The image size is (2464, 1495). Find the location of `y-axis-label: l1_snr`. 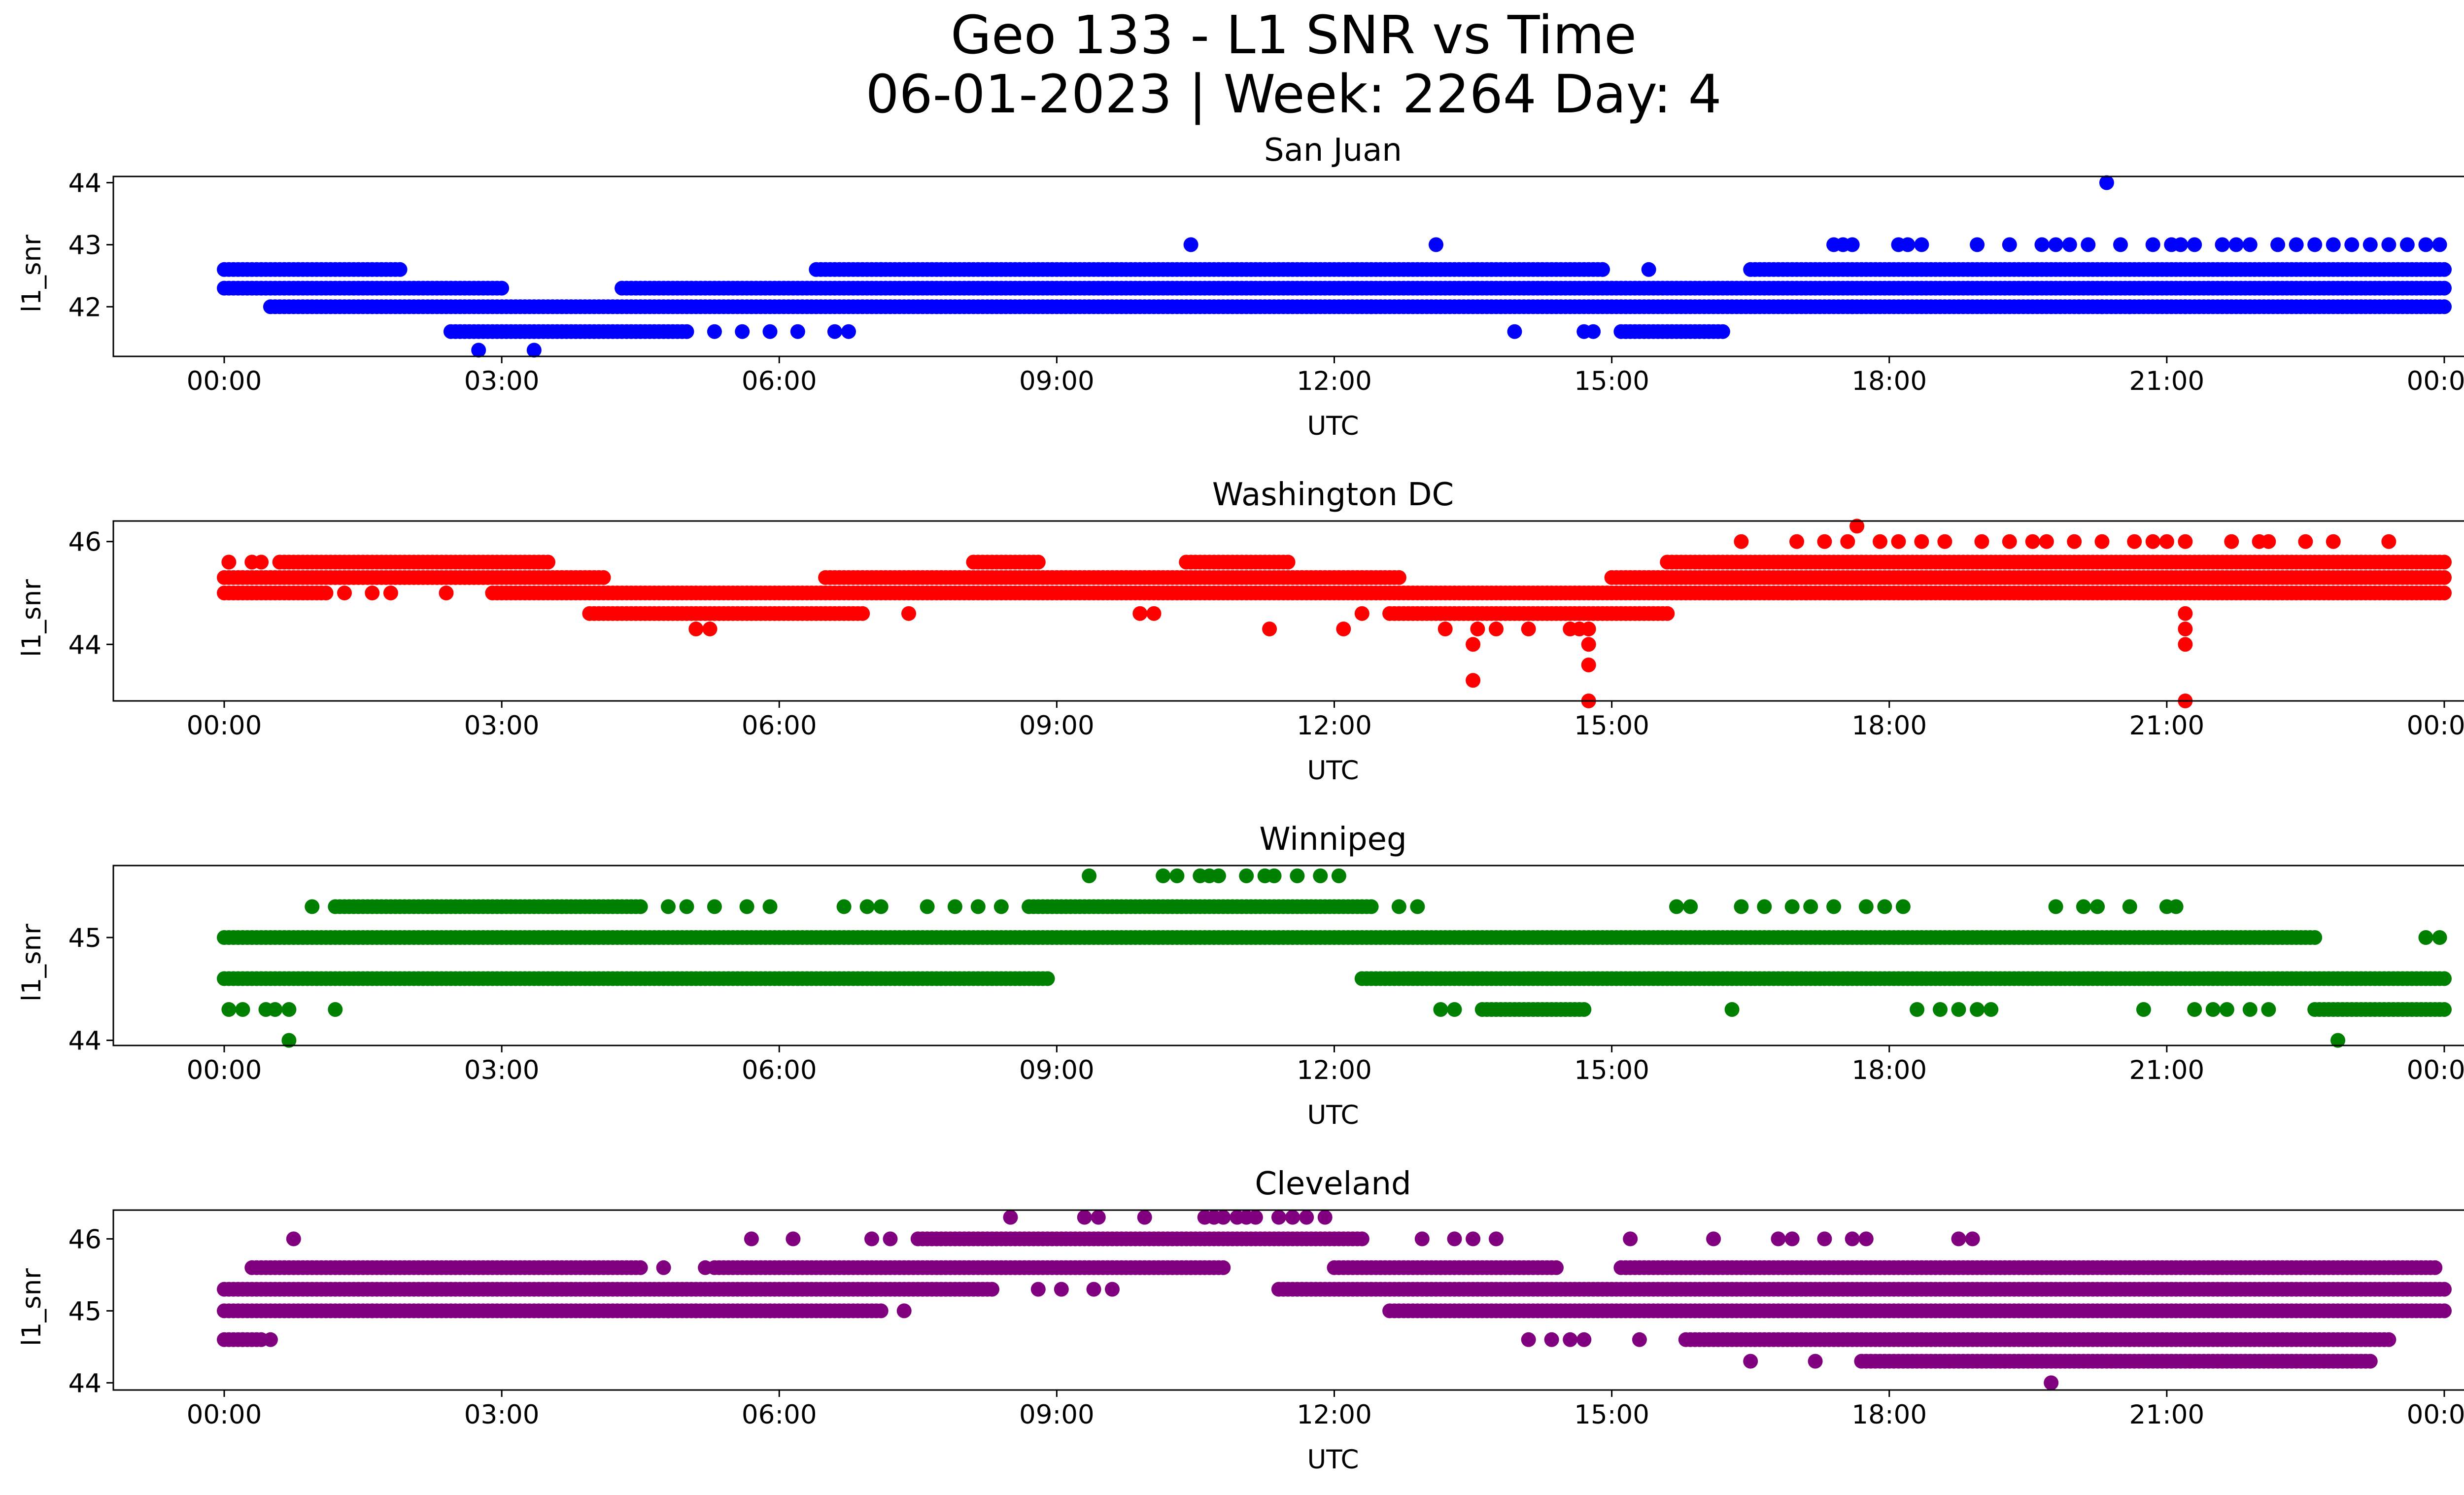

y-axis-label: l1_snr is located at coordinates (32, 963).